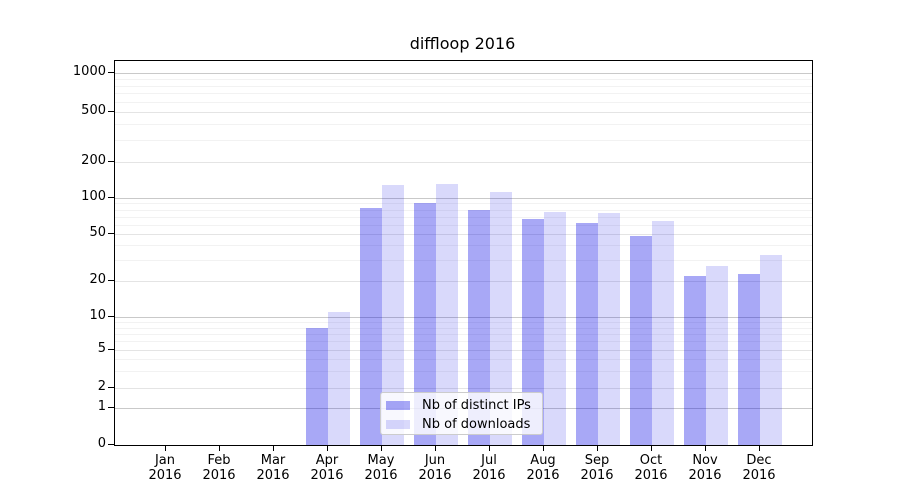 This screenshot has height=500, width=900. I want to click on legend: Nb of distinct IPs Nb of downloads, so click(461, 413).